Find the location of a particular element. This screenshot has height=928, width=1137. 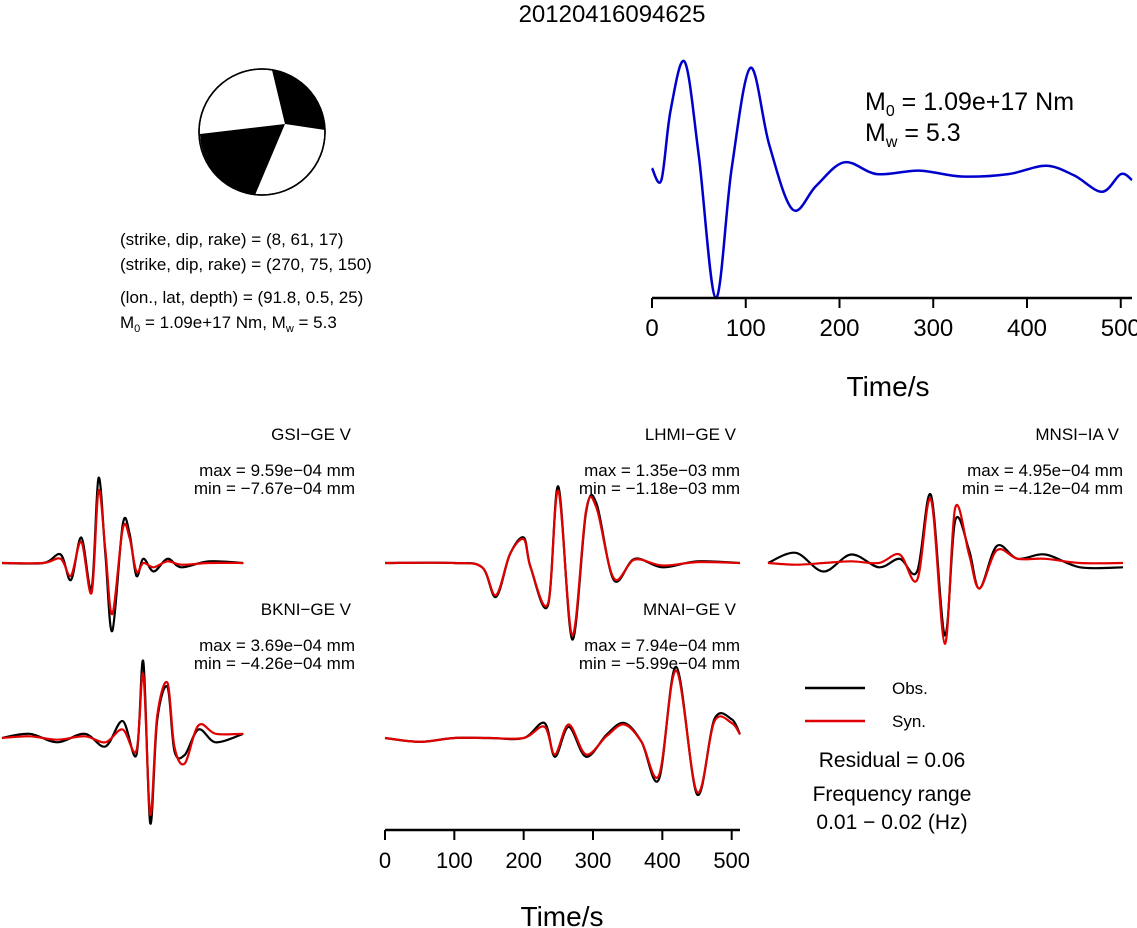

stf-x-tick-label-4: 400 is located at coordinates (1027, 328).